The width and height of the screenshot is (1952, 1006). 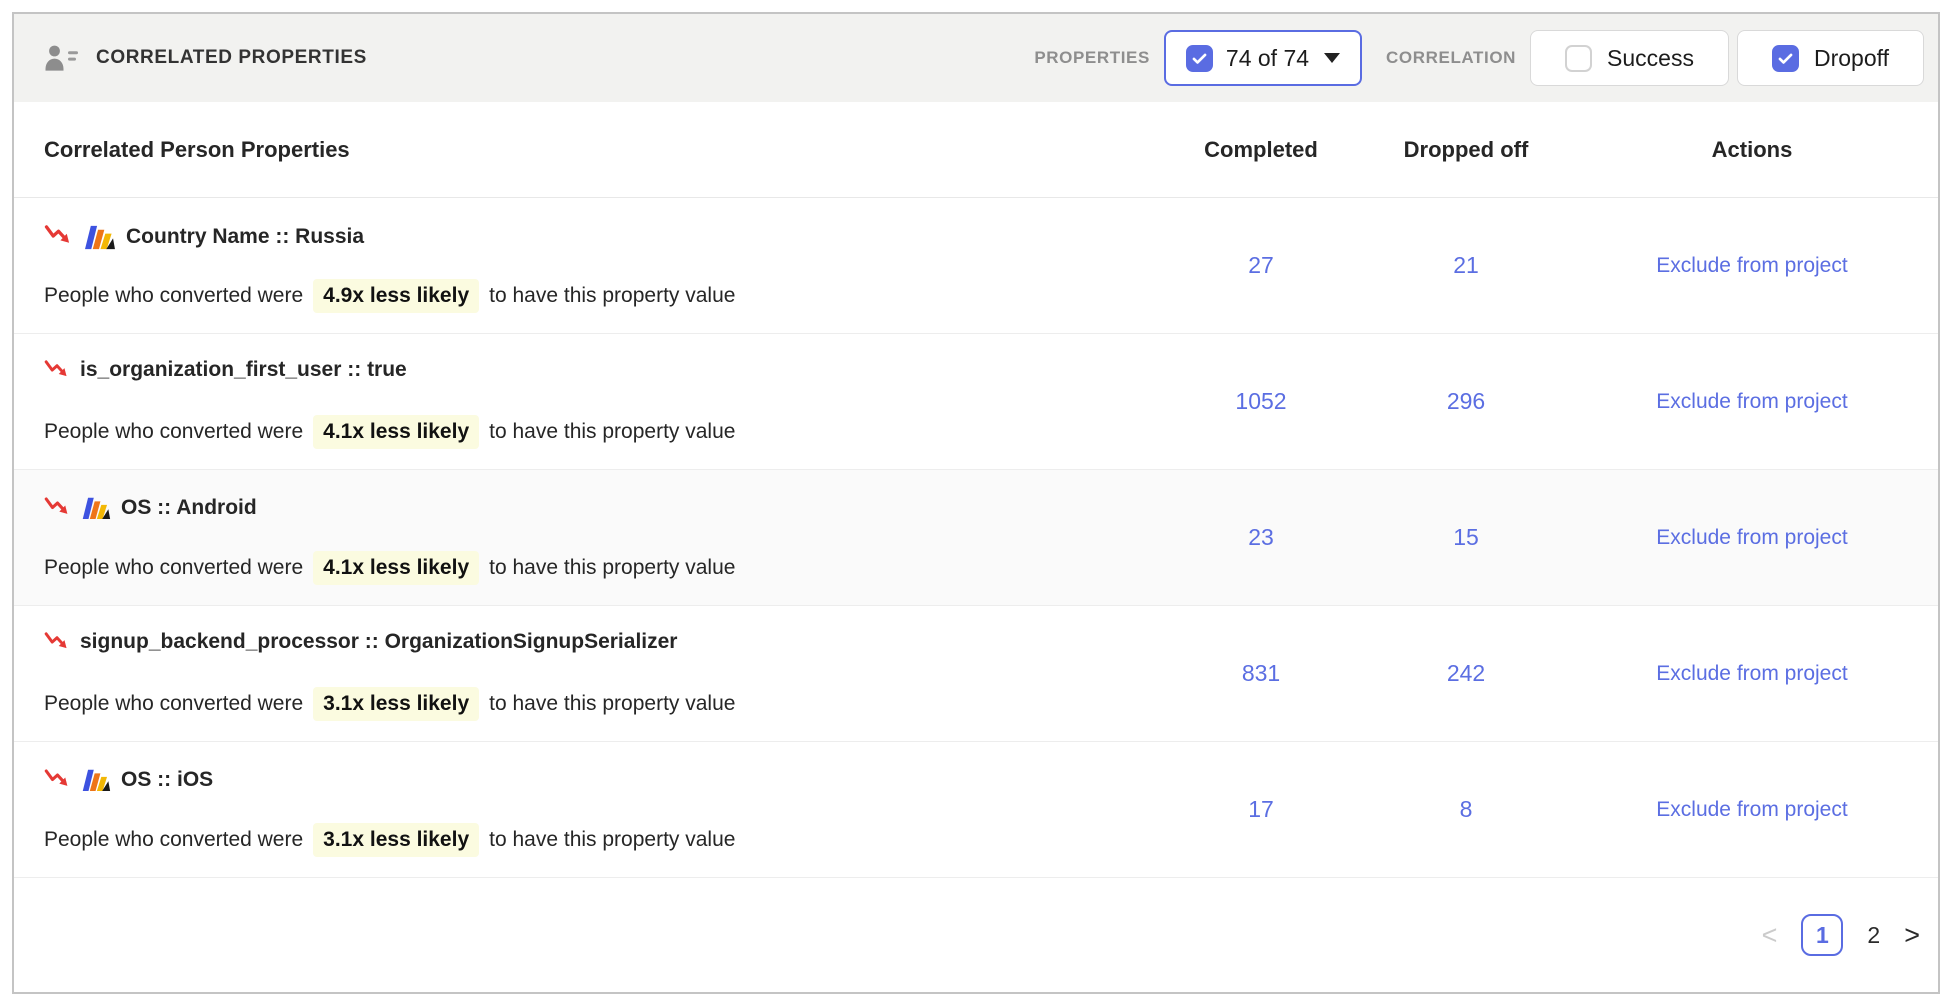 What do you see at coordinates (1769, 934) in the screenshot?
I see `pagination-prev-icon: <` at bounding box center [1769, 934].